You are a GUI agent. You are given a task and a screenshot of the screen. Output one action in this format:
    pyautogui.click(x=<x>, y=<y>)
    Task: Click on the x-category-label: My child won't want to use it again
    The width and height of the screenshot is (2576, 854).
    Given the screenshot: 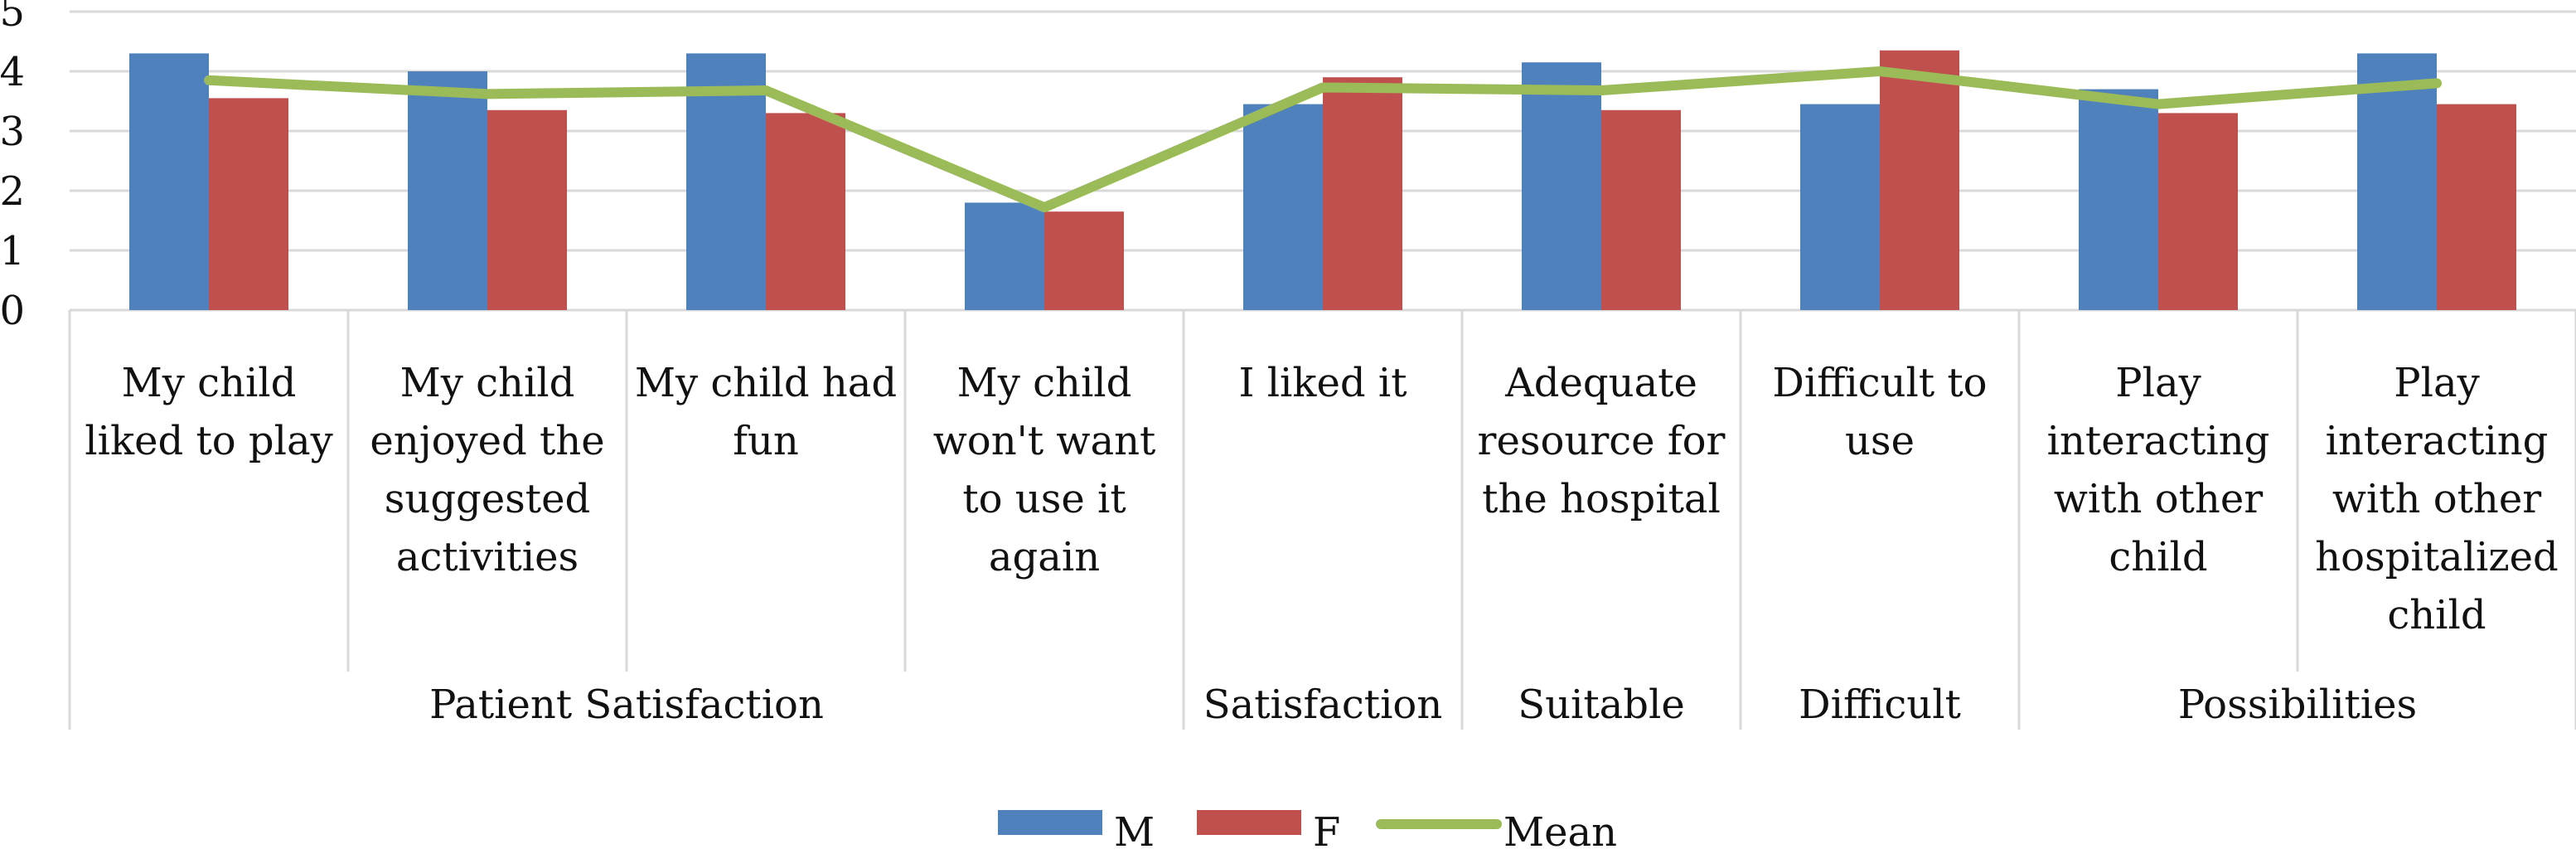 What is the action you would take?
    pyautogui.click(x=1044, y=470)
    